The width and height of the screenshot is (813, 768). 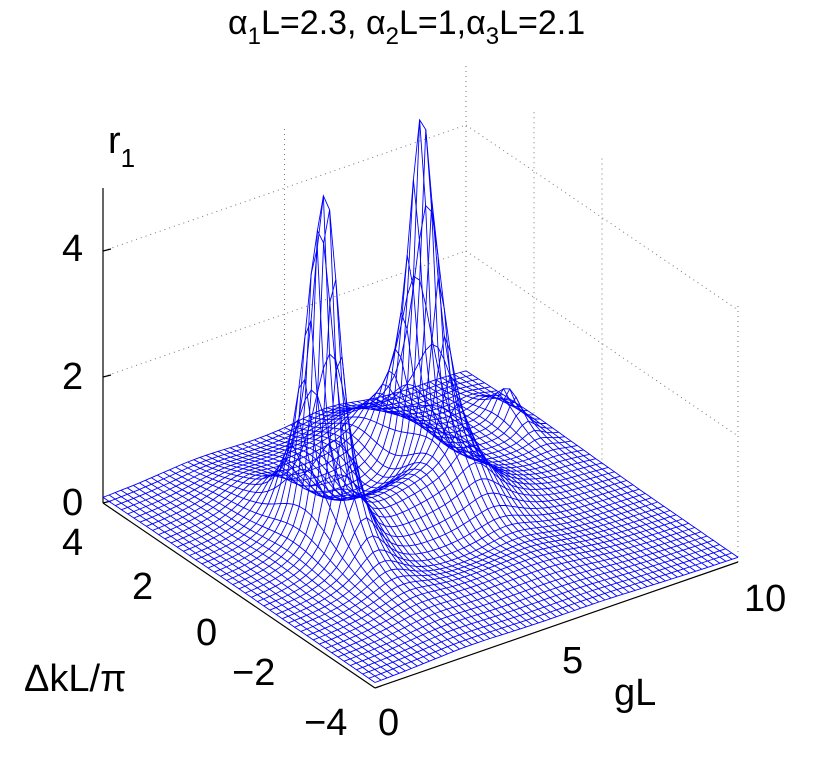 What do you see at coordinates (75, 679) in the screenshot?
I see `y-axis-label: ΔkL/π` at bounding box center [75, 679].